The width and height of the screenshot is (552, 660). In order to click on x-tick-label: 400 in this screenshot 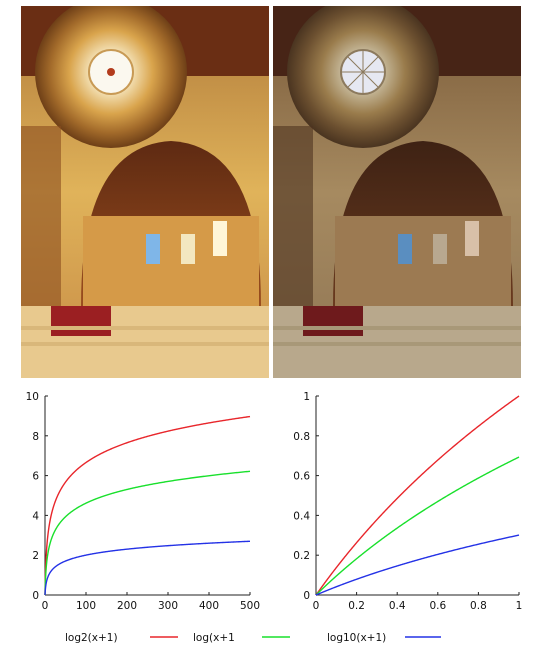, I will do `click(209, 606)`.